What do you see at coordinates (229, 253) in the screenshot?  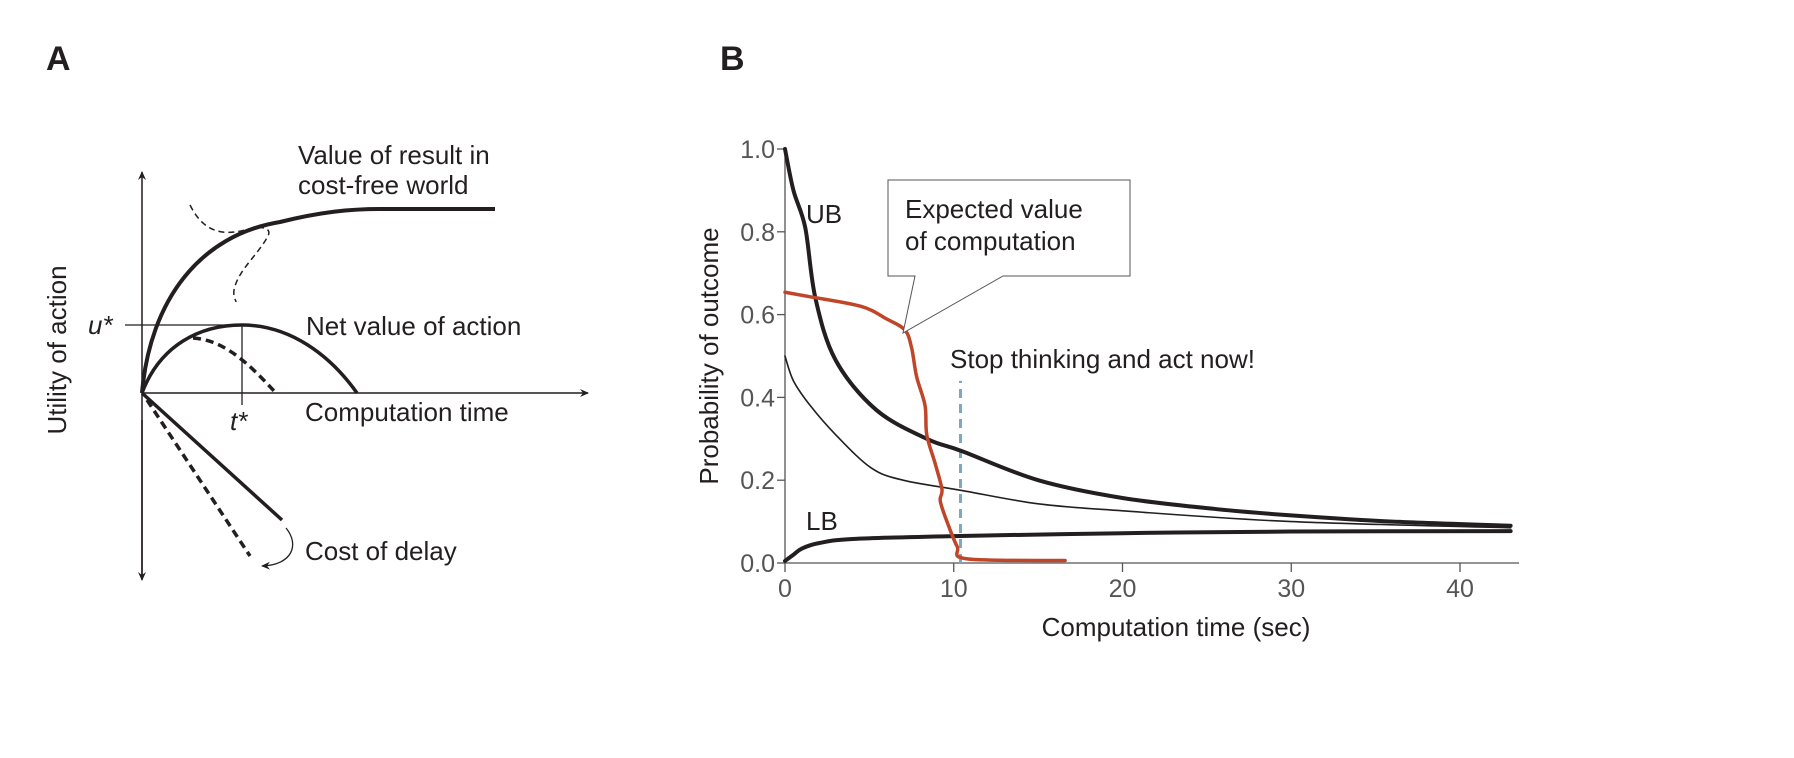 I see `value-curve-deviation` at bounding box center [229, 253].